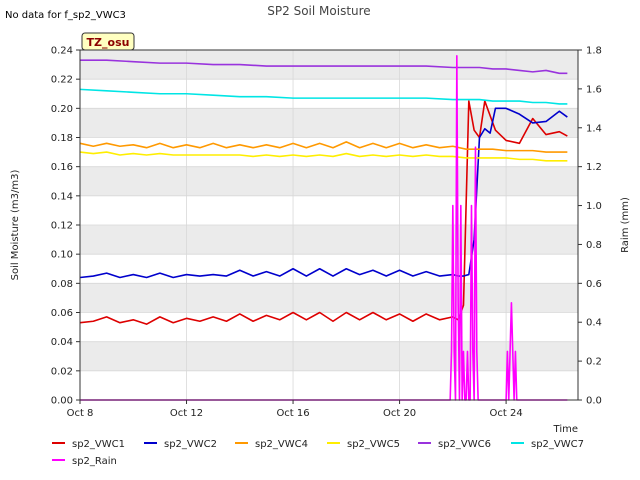 The width and height of the screenshot is (640, 480). I want to click on legend-label-sp2_VWC7: sp2_VWC7, so click(557, 444).